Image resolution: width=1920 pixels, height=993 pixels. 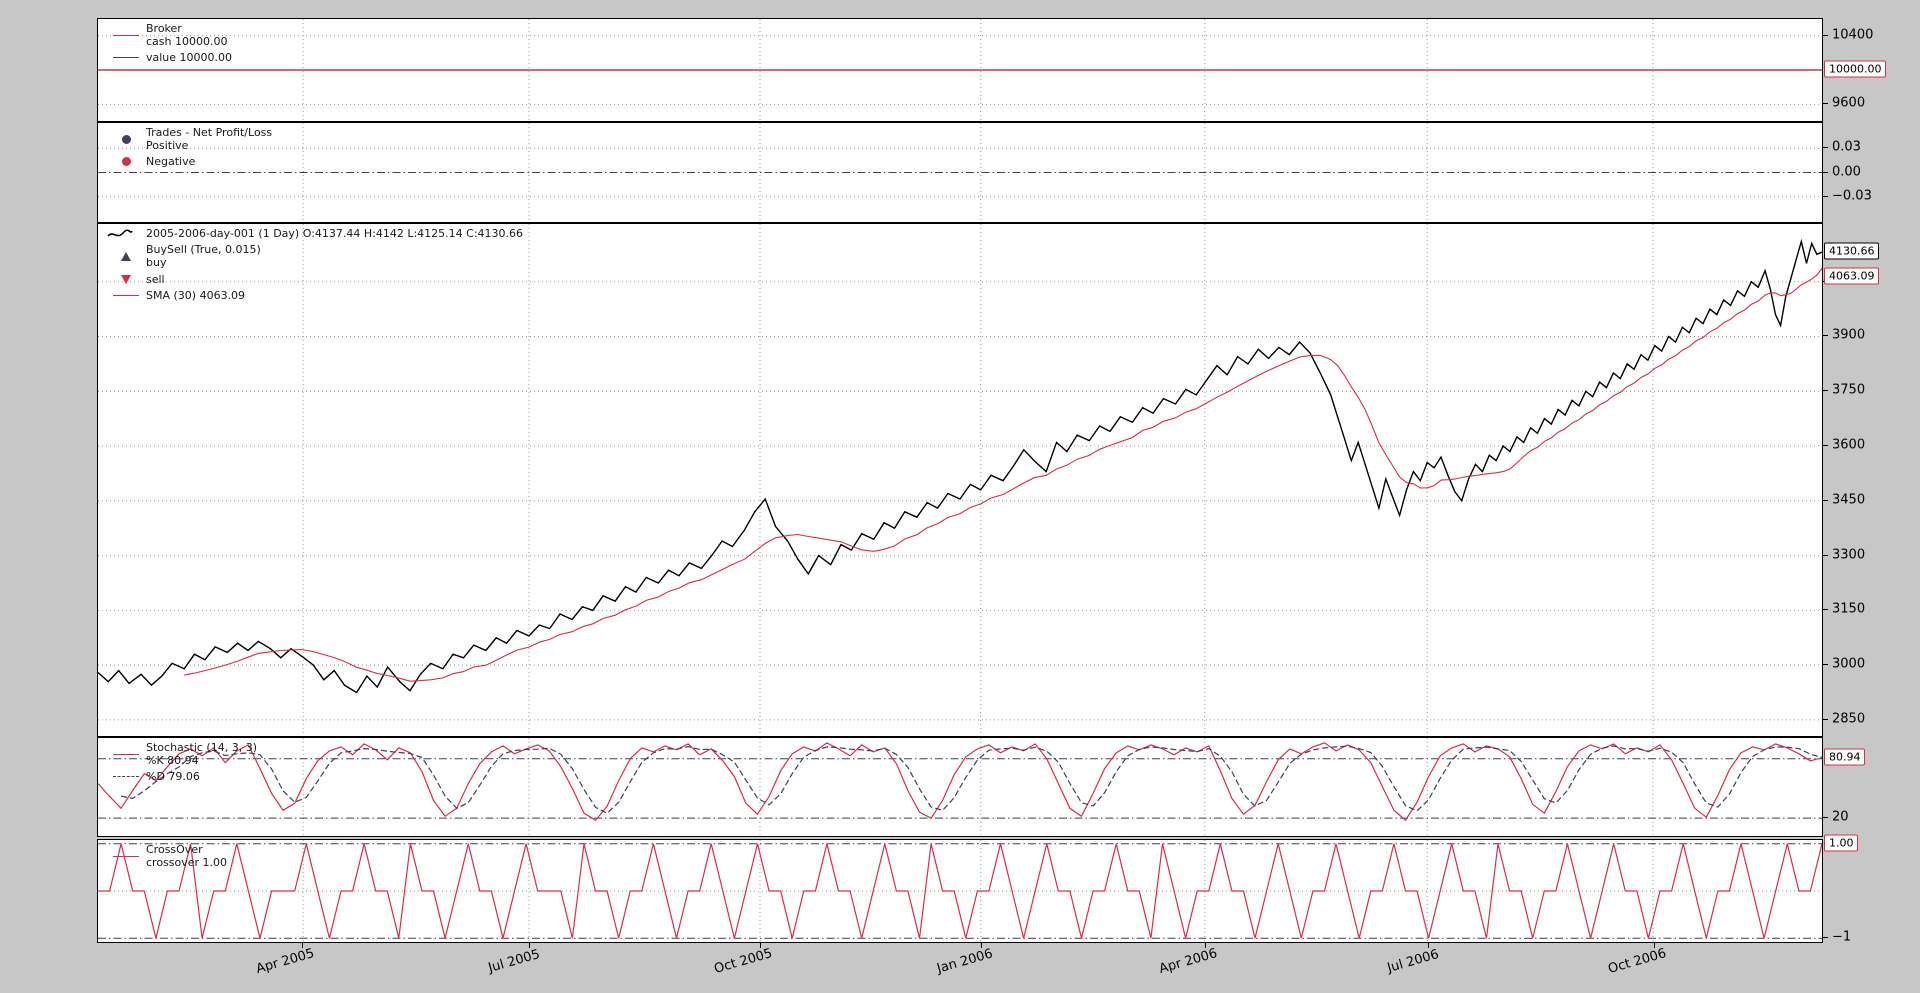 What do you see at coordinates (1851, 251) in the screenshot?
I see `last-value-tag: 4130.66` at bounding box center [1851, 251].